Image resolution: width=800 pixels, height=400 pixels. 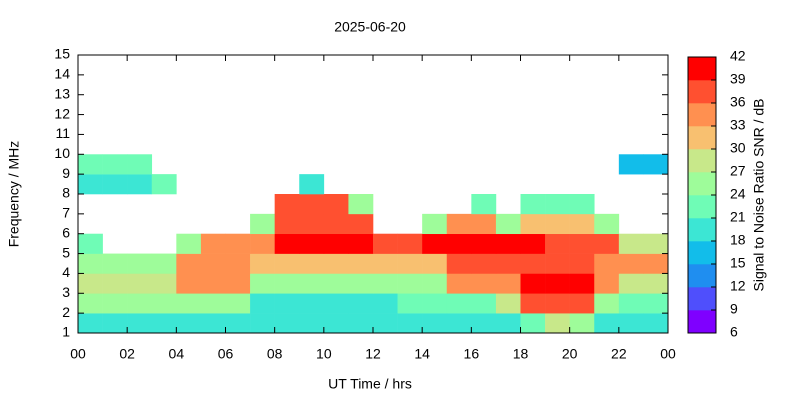 I want to click on colorbar-tick-label: 18, so click(x=738, y=240).